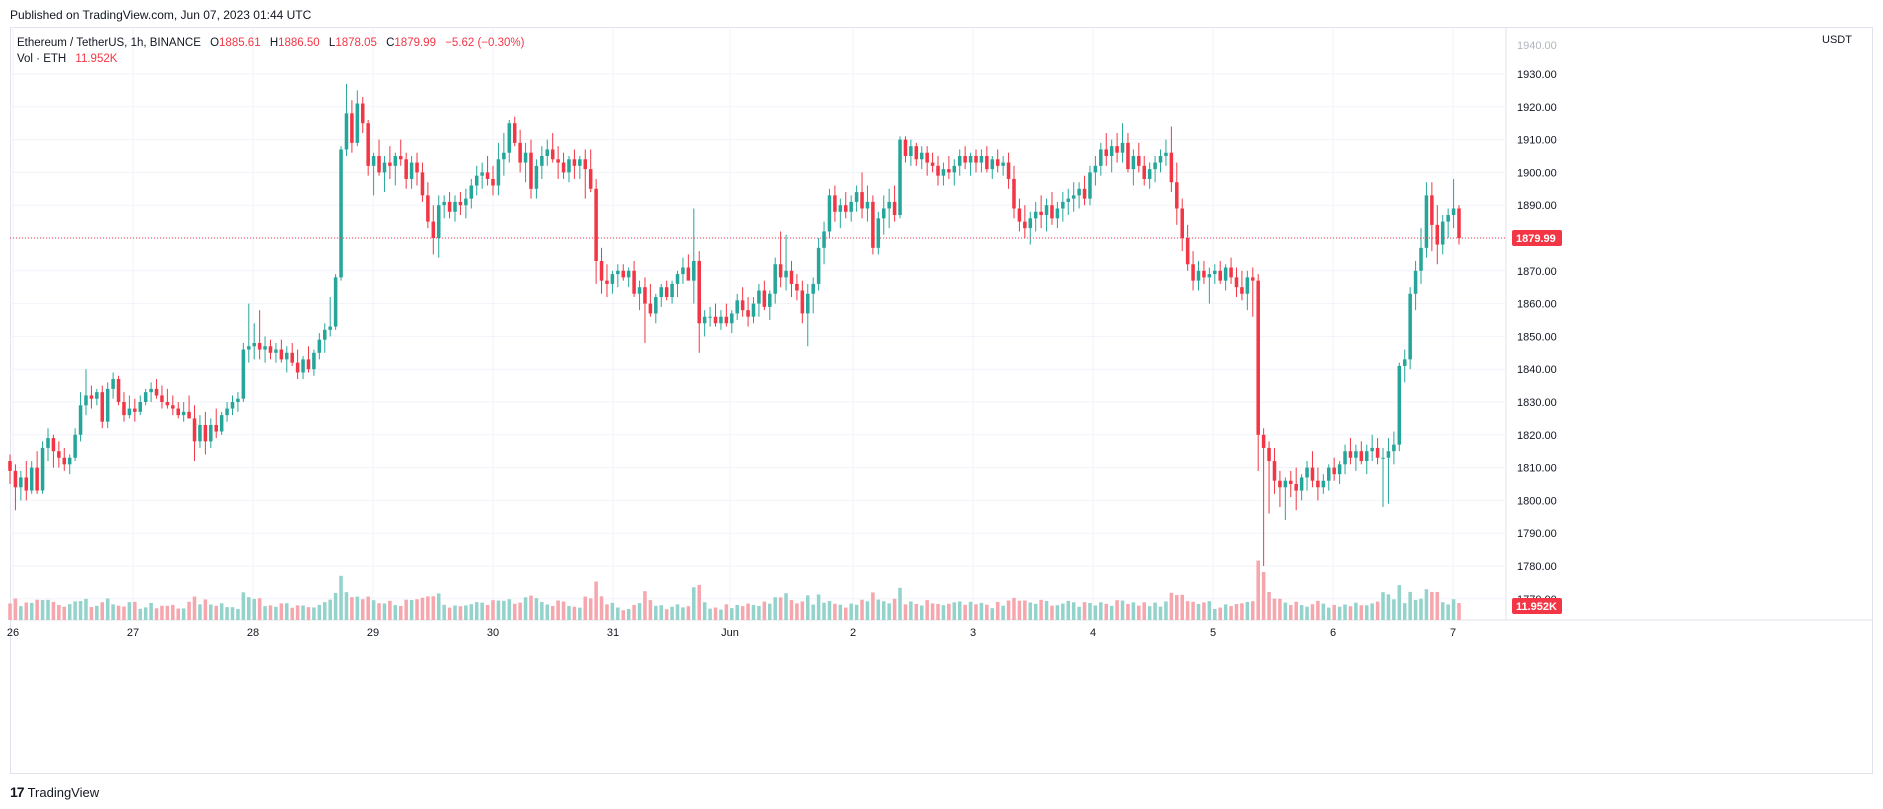 This screenshot has width=1883, height=809. What do you see at coordinates (54, 792) in the screenshot?
I see `tradingview-logo: 17 TradingView` at bounding box center [54, 792].